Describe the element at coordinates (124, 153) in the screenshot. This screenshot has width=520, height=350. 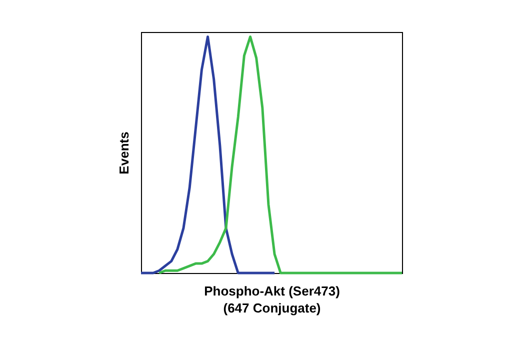
I see `y-axis-title: Events` at that location.